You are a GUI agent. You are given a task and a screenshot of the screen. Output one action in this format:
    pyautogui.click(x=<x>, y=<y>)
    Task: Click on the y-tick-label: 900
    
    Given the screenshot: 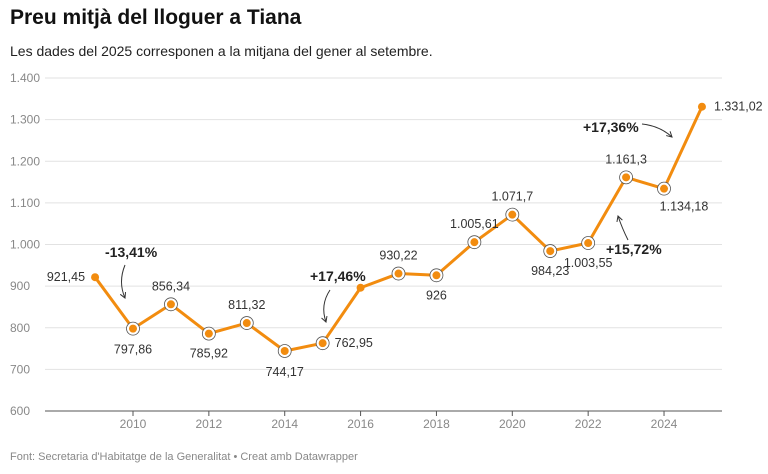 What is the action you would take?
    pyautogui.click(x=20, y=286)
    